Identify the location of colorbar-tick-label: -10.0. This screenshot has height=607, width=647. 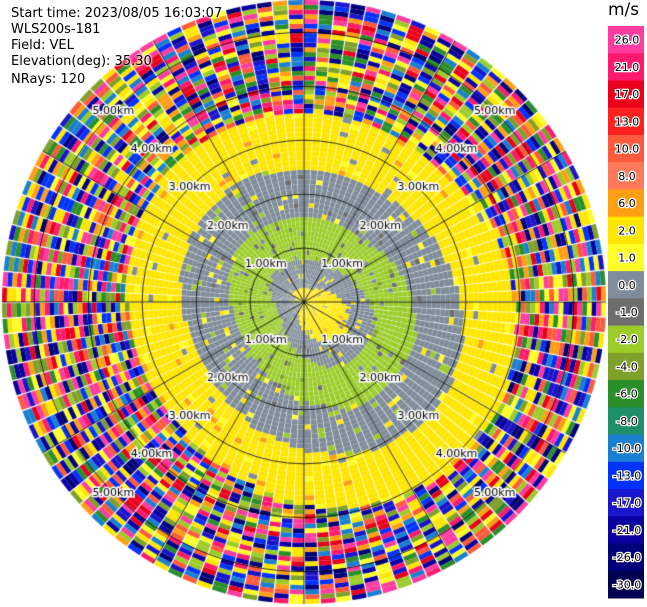
(627, 448).